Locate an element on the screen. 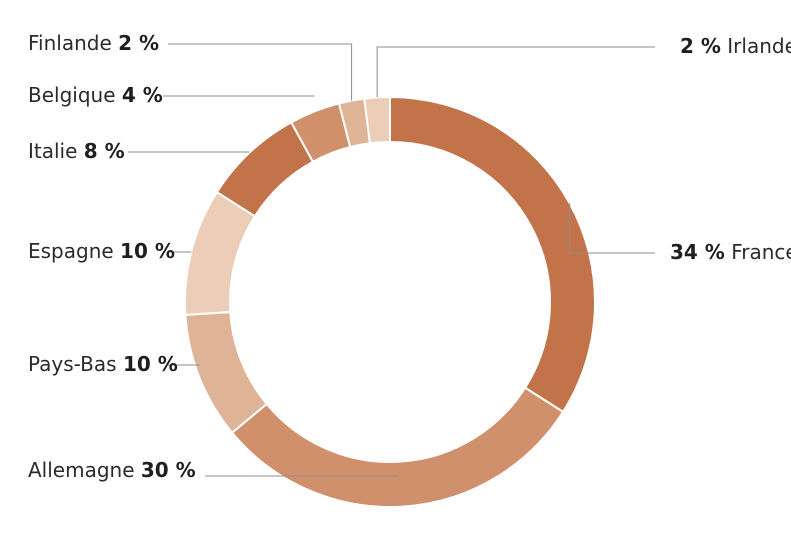 This screenshot has width=791, height=548. label-name-irlande: Irlande is located at coordinates (759, 46).